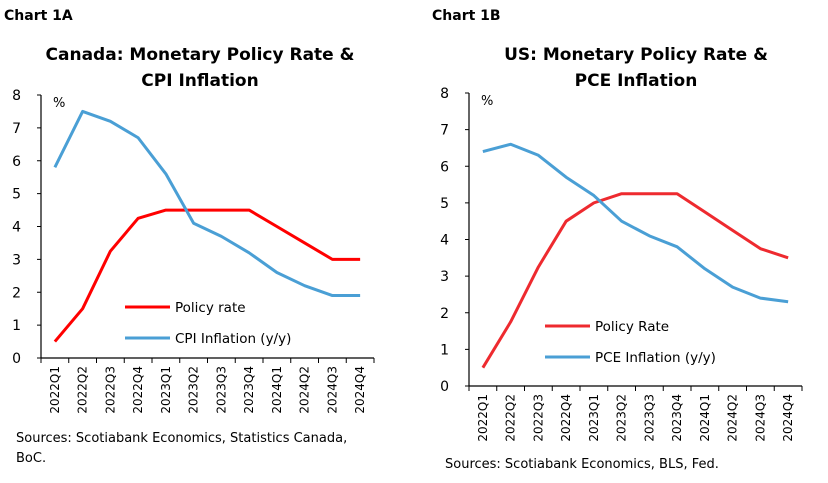 Image resolution: width=828 pixels, height=483 pixels. Describe the element at coordinates (210, 308) in the screenshot. I see `legend-label: Policy rate` at that location.